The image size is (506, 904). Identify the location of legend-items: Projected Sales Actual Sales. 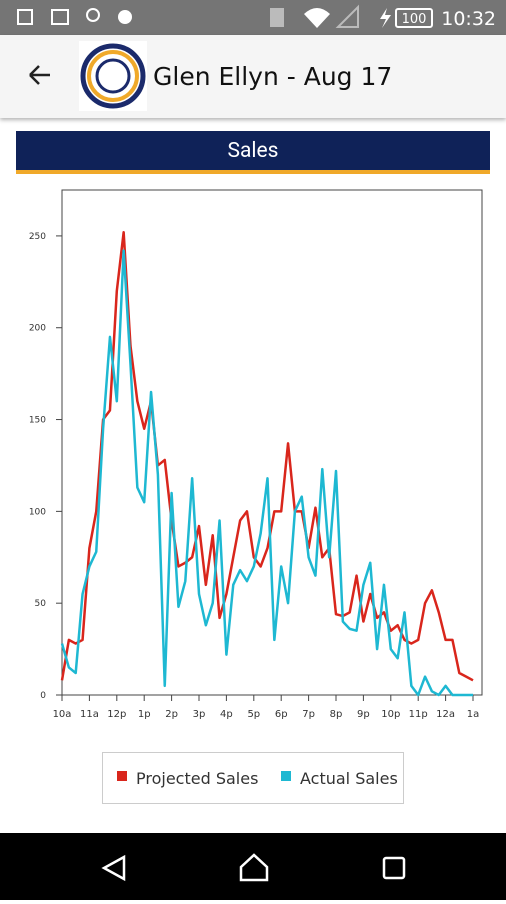
(257, 778).